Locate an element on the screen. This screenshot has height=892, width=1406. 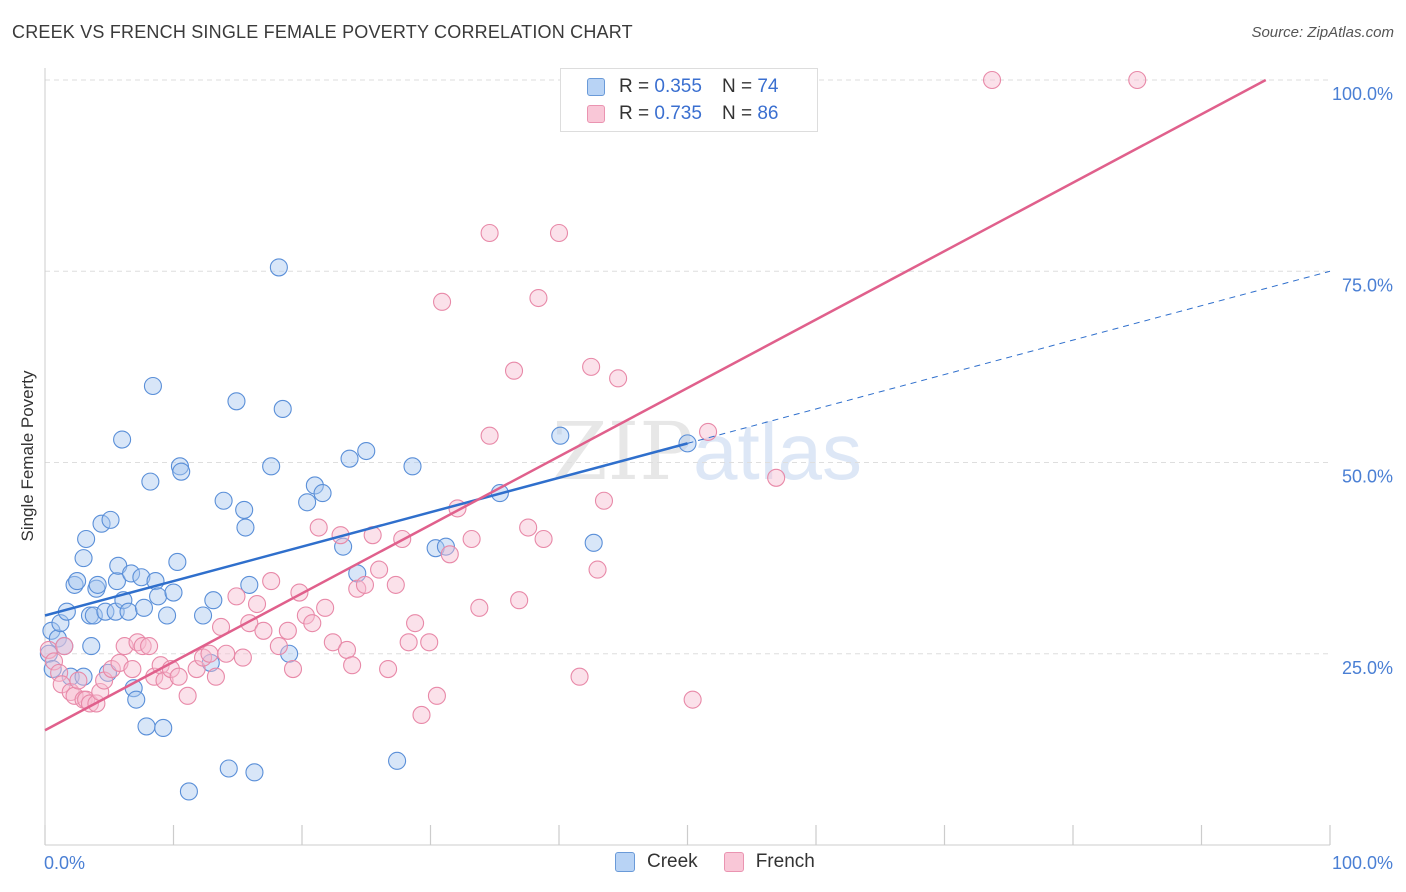
creek-swatch is located at coordinates (625, 862).